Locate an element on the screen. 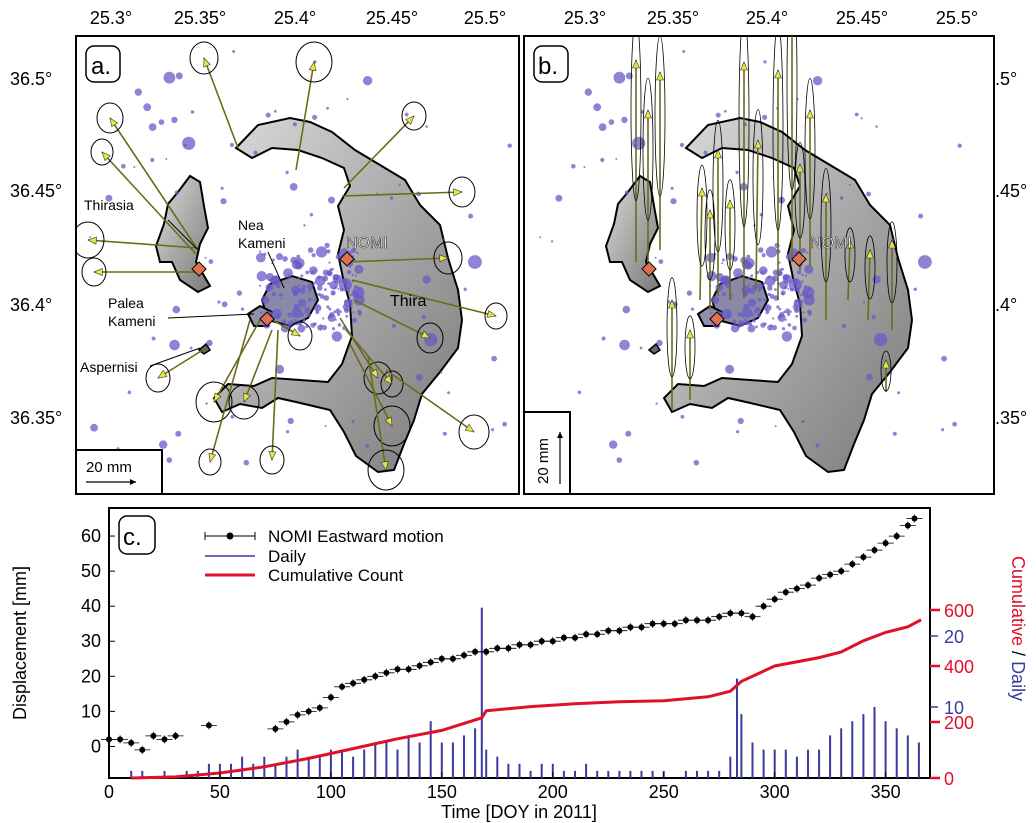  cumulative-tick-label: 400 is located at coordinates (959, 667).